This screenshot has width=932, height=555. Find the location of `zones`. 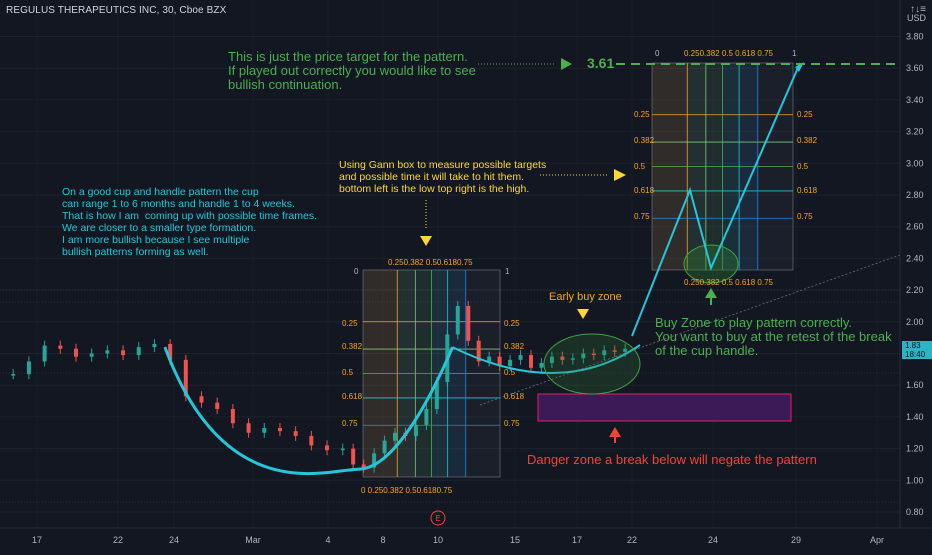

zones is located at coordinates (664, 407).